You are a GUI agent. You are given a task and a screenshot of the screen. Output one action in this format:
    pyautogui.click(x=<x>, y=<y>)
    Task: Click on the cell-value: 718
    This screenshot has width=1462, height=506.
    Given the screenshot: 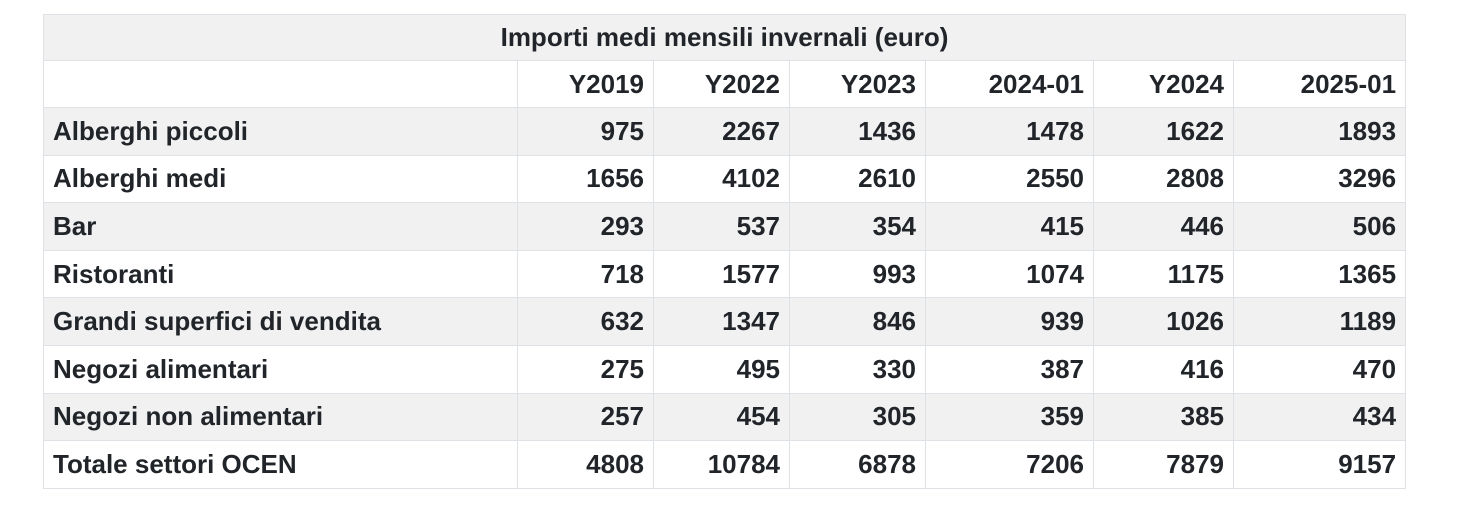 What is the action you would take?
    pyautogui.click(x=585, y=274)
    